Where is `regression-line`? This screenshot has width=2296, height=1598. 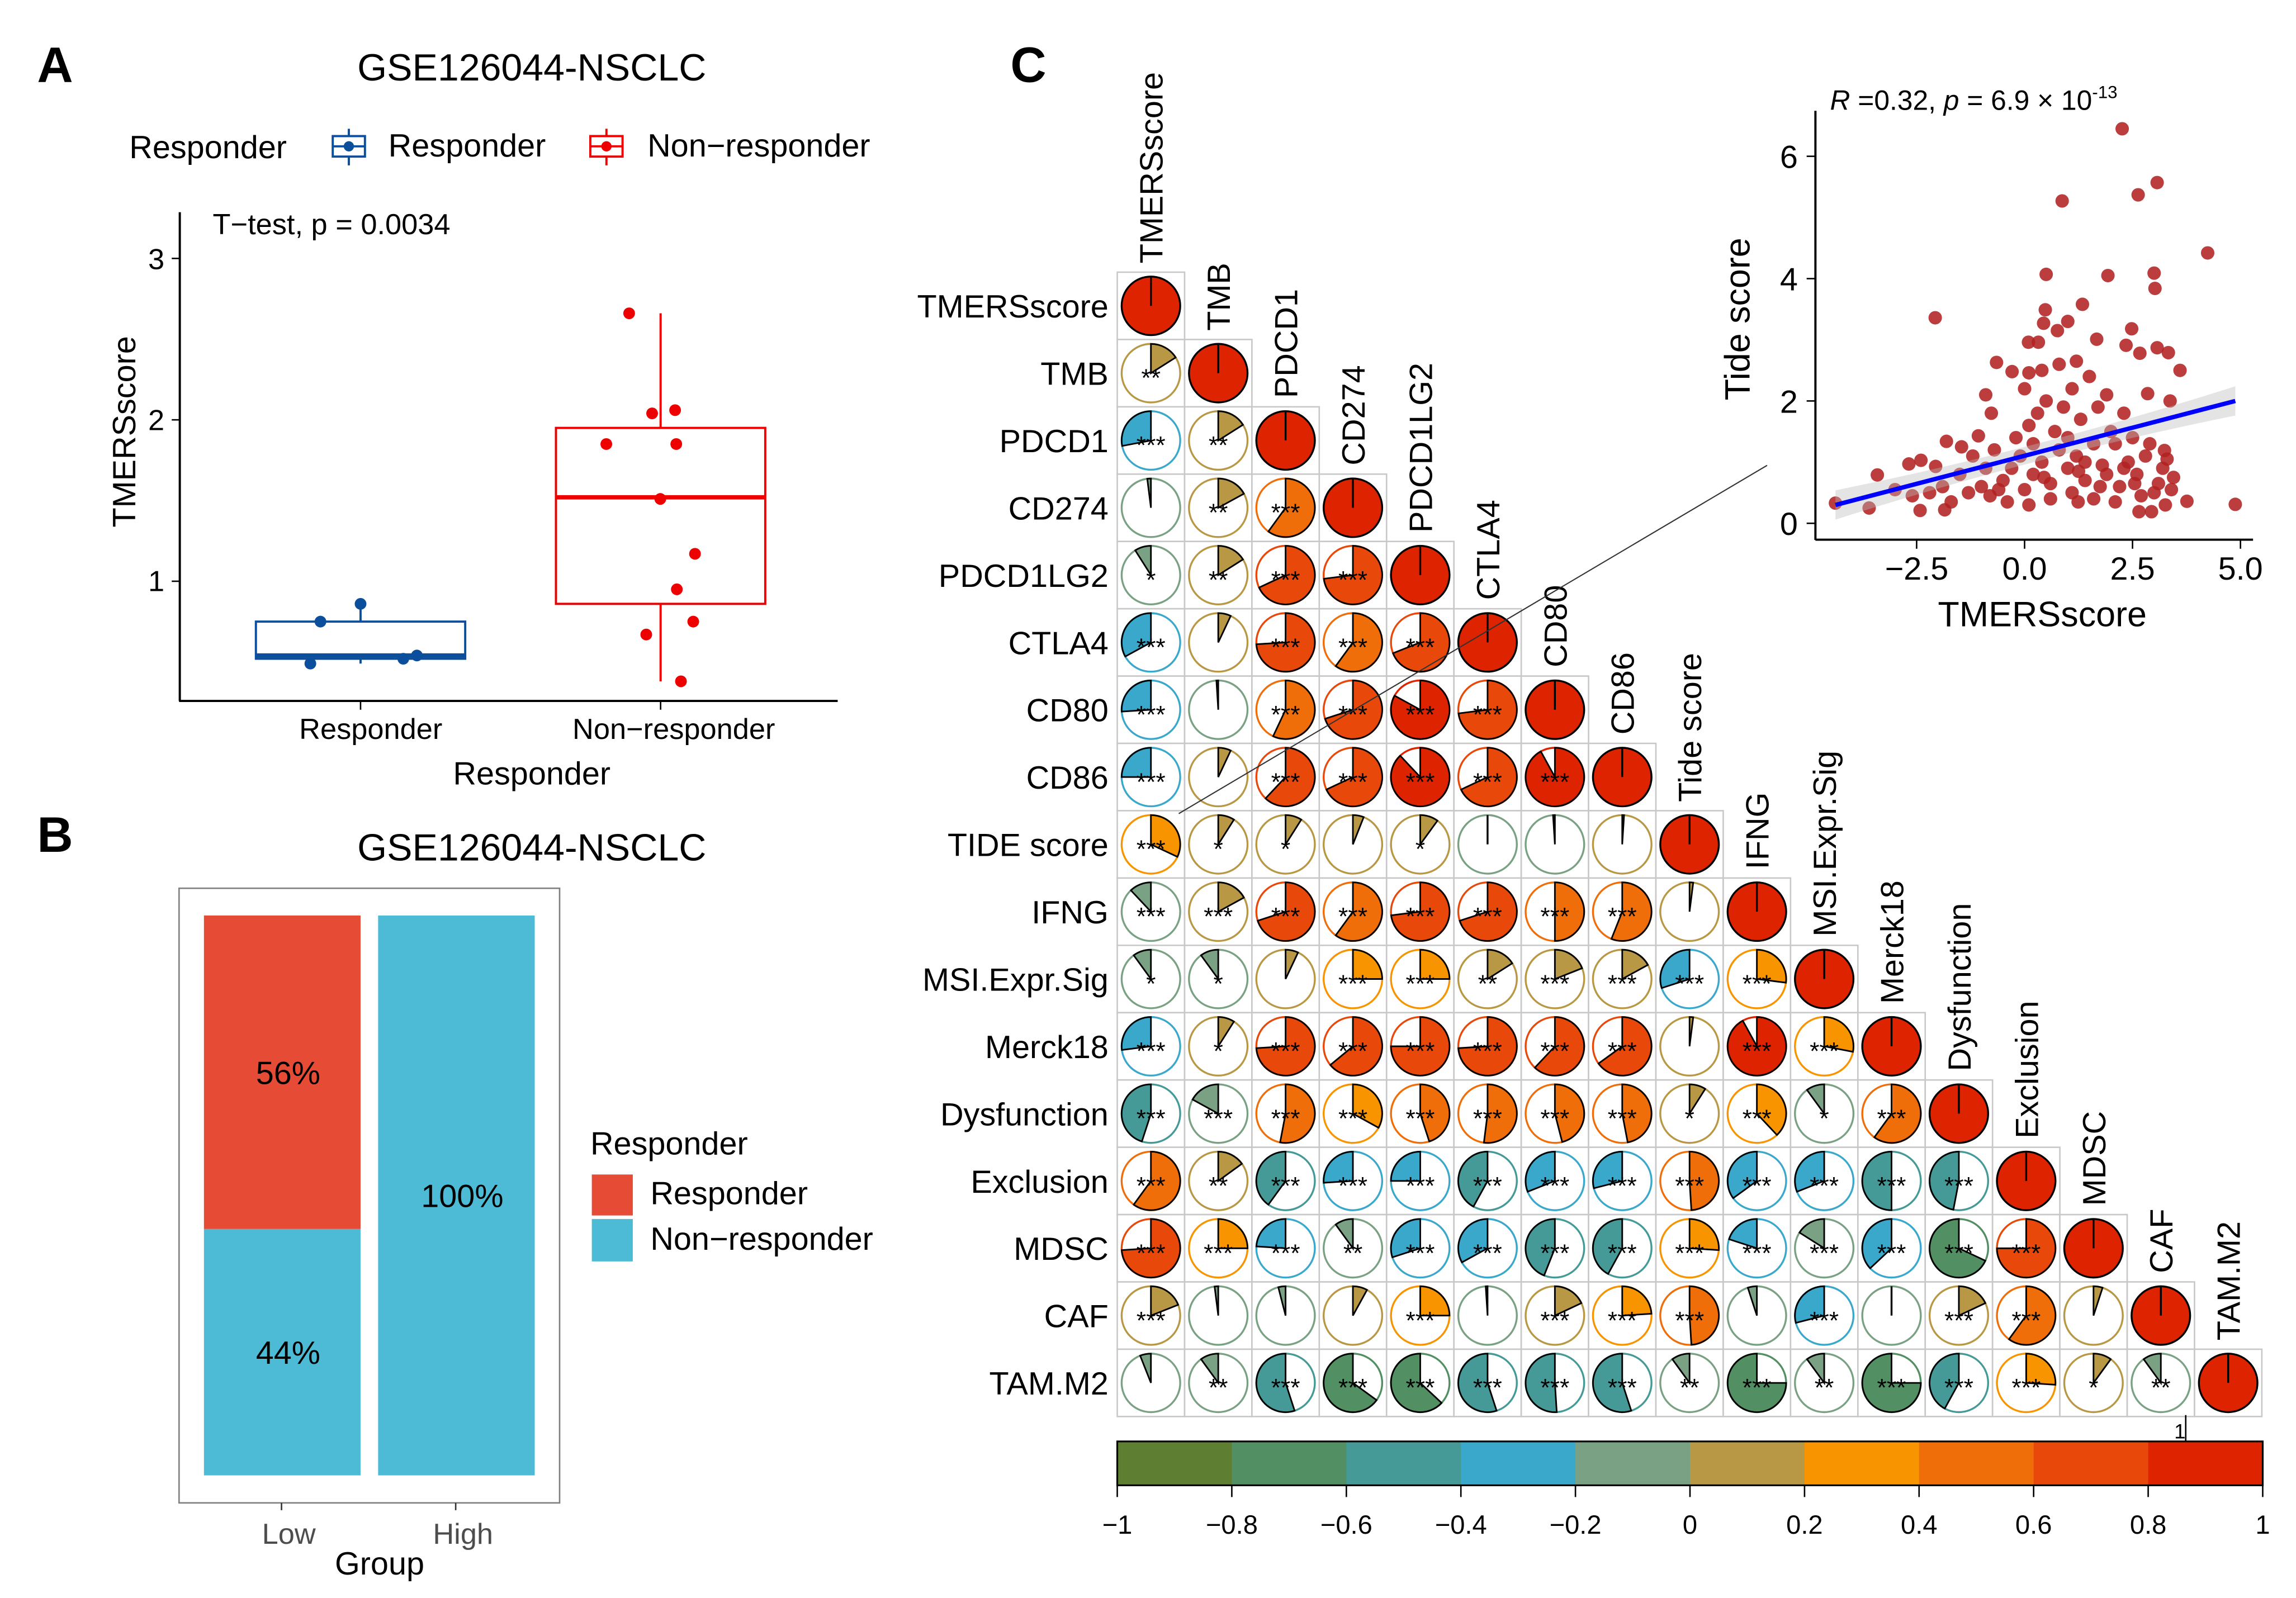
regression-line is located at coordinates (2036, 454).